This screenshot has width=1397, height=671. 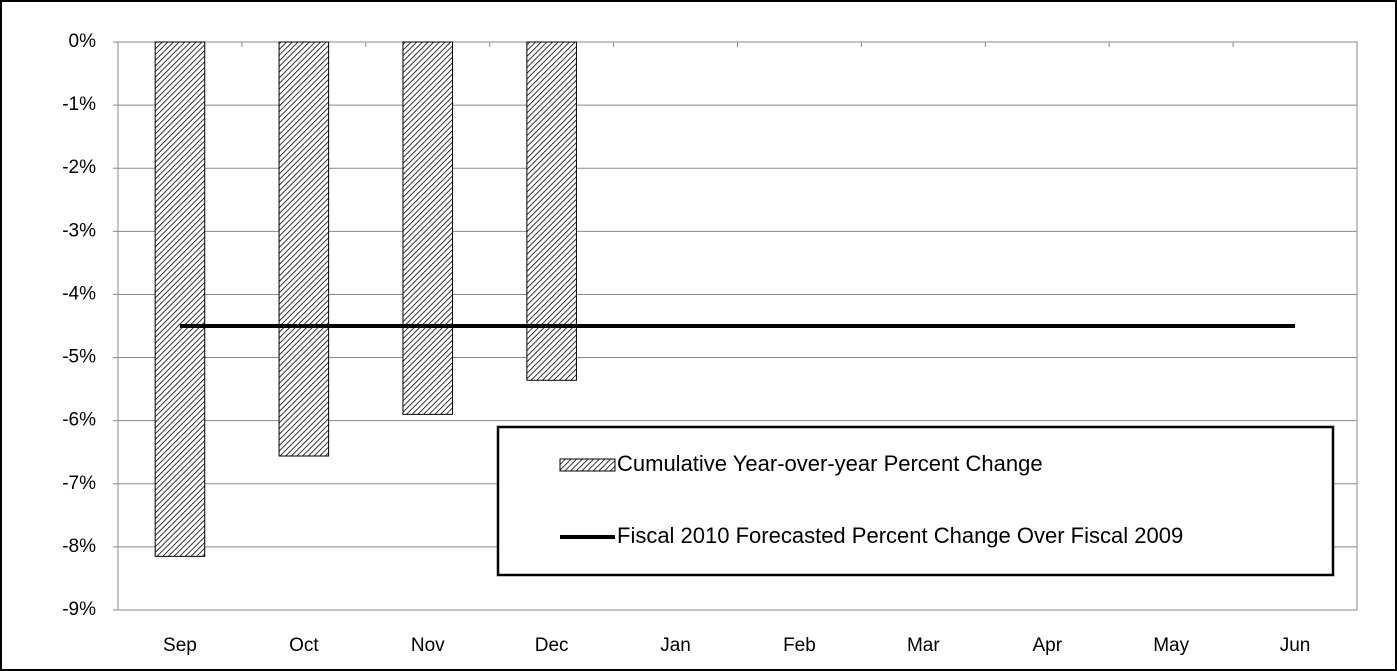 What do you see at coordinates (79, 357) in the screenshot?
I see `y-tick-label: -5%` at bounding box center [79, 357].